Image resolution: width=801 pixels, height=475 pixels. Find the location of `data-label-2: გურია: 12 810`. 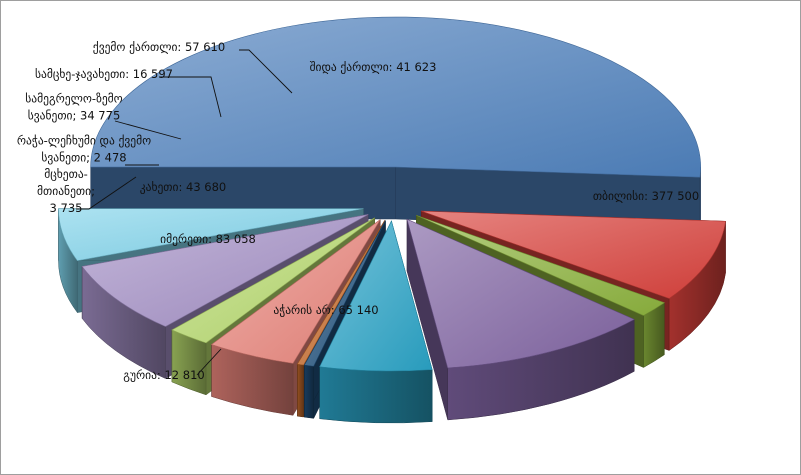

data-label-2: გურია: 12 810 is located at coordinates (163, 375).